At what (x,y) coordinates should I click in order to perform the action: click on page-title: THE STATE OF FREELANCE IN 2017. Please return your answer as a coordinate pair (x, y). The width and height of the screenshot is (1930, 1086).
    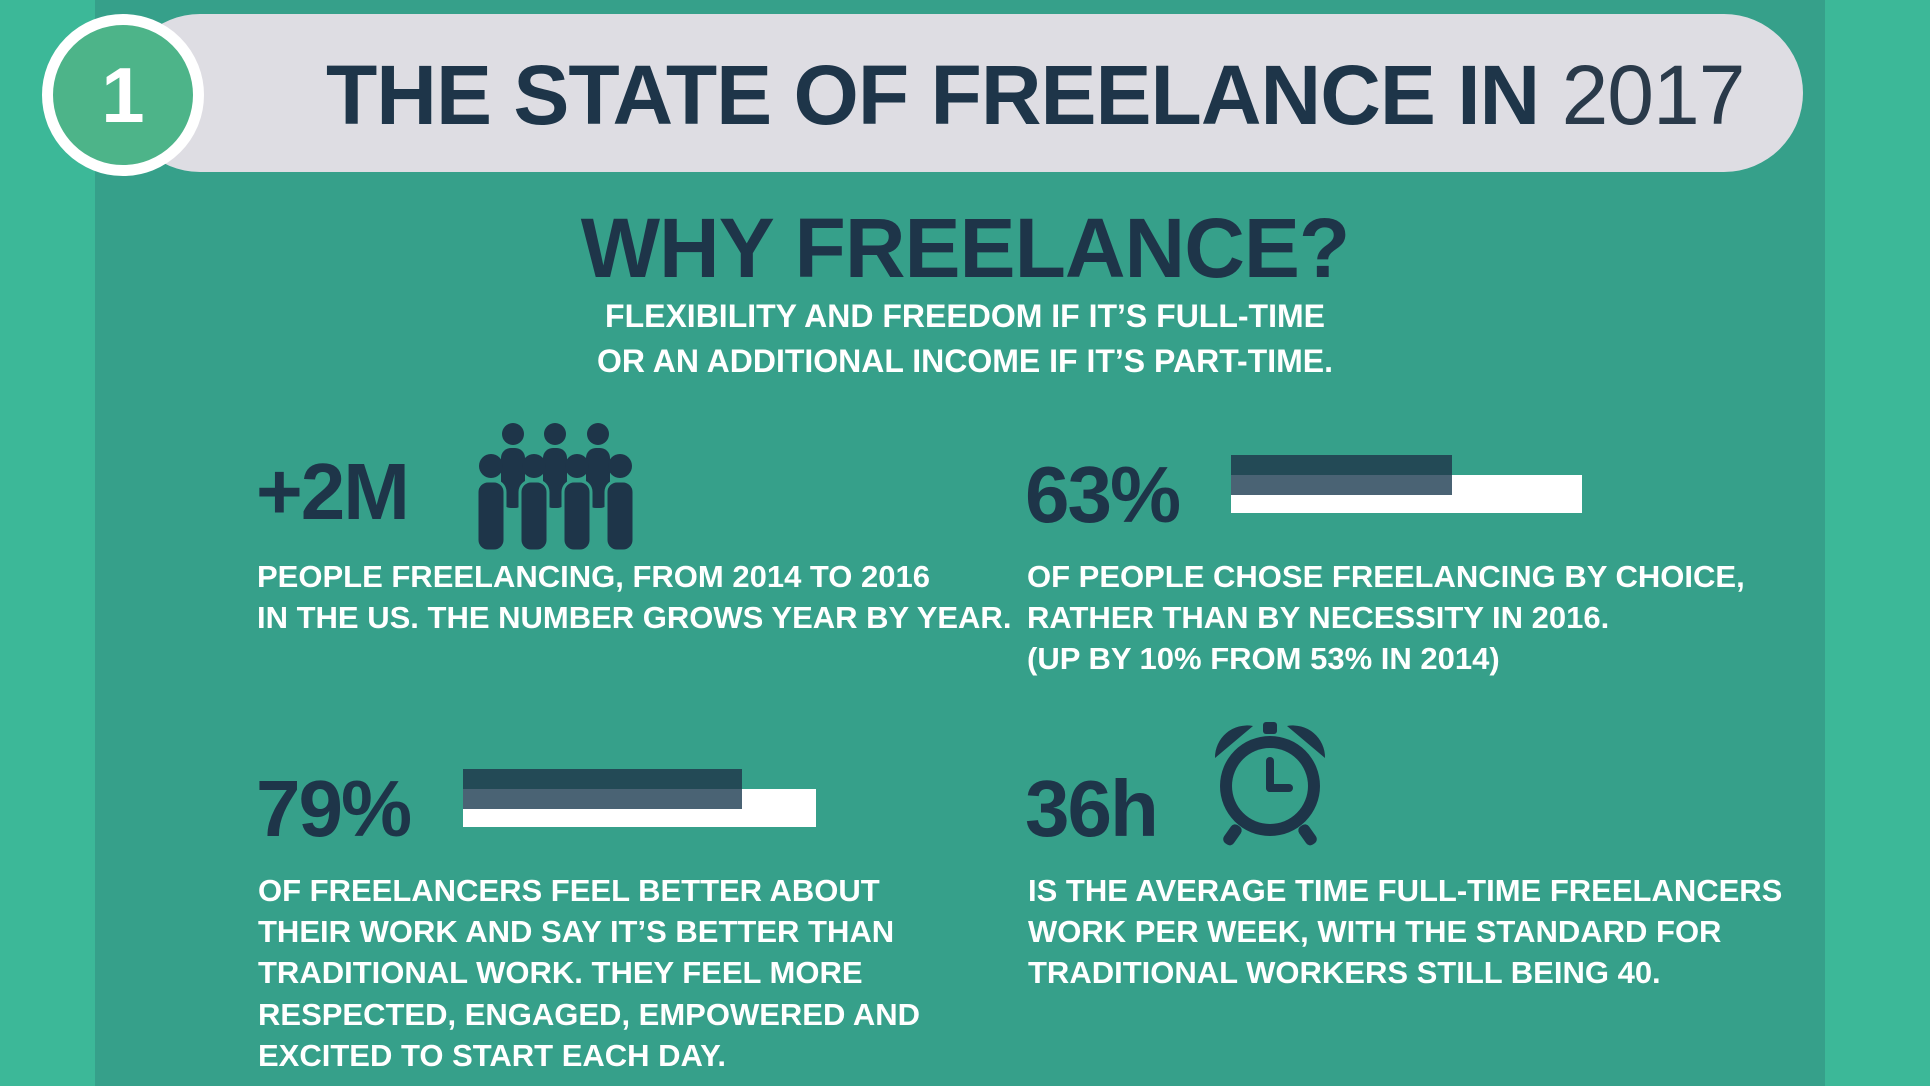
    Looking at the image, I should click on (1036, 95).